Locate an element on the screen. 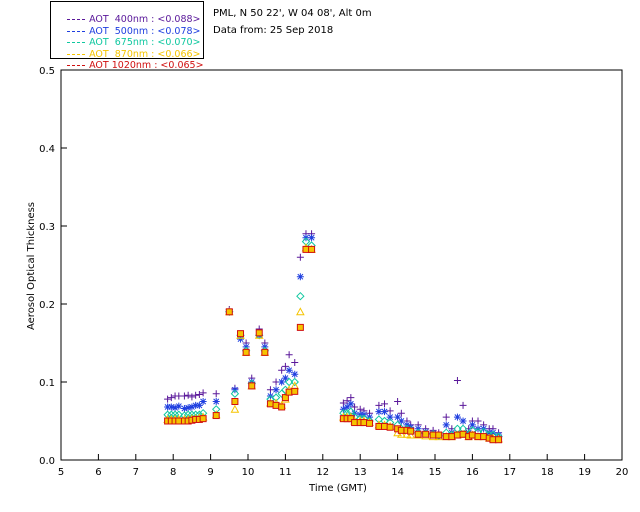 The height and width of the screenshot is (512, 640). x-tick-label: 5 is located at coordinates (61, 472).